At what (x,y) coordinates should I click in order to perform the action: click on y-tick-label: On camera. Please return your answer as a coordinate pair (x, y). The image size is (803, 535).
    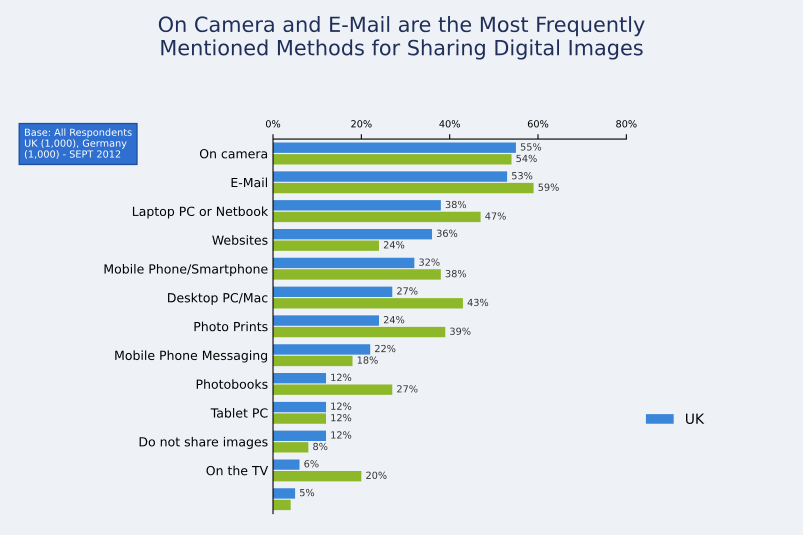
    Looking at the image, I should click on (234, 153).